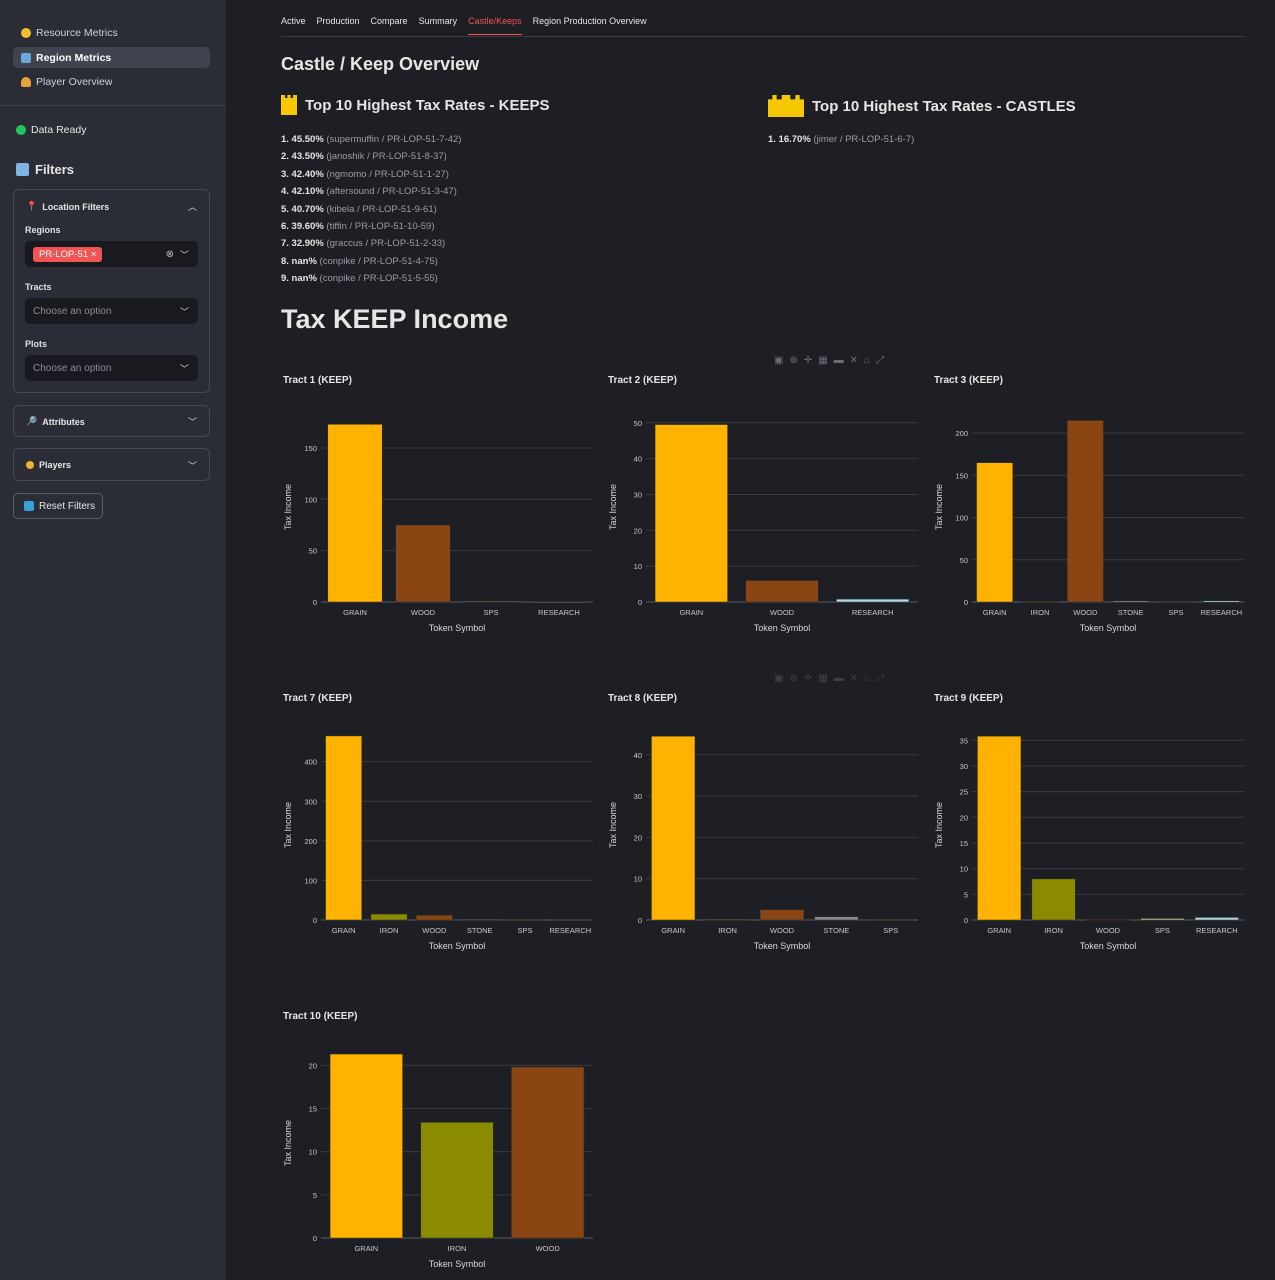  What do you see at coordinates (1040, 612) in the screenshot?
I see `x-tick-label: IRON` at bounding box center [1040, 612].